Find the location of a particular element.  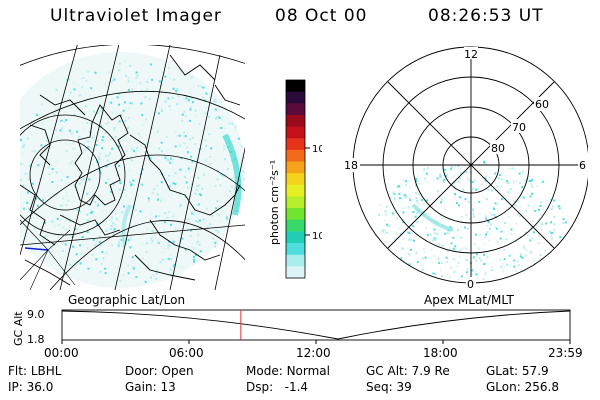

lat-label-80: 80 is located at coordinates (498, 148).